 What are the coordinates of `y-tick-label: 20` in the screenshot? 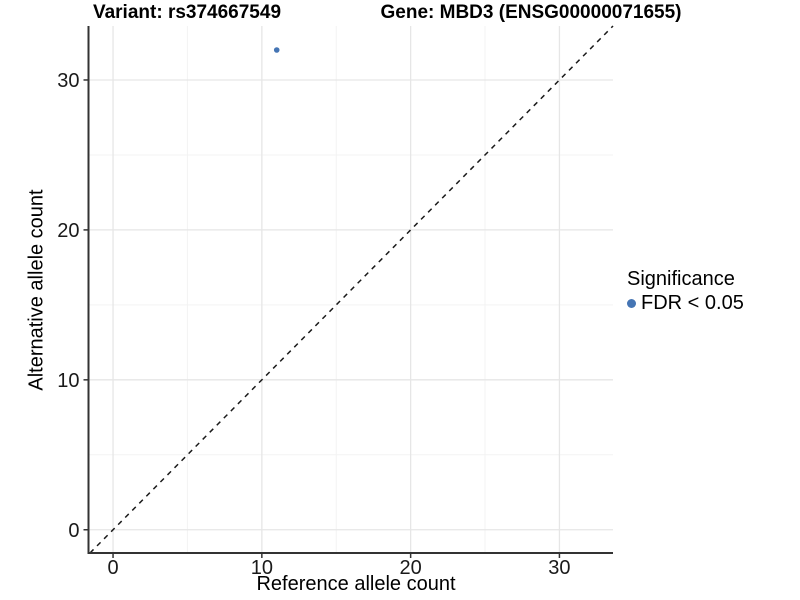 It's located at (68, 231).